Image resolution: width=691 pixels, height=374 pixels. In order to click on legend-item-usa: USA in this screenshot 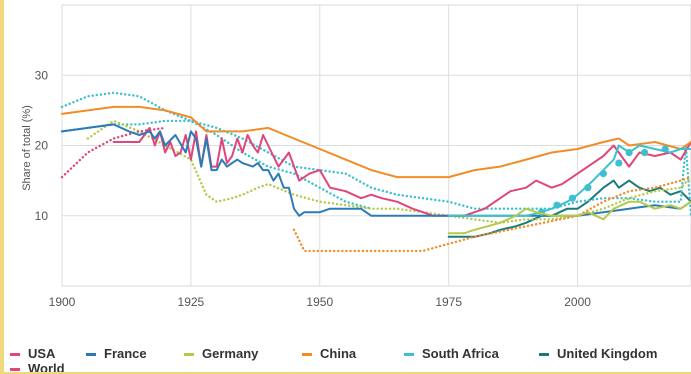, I will do `click(32, 353)`.